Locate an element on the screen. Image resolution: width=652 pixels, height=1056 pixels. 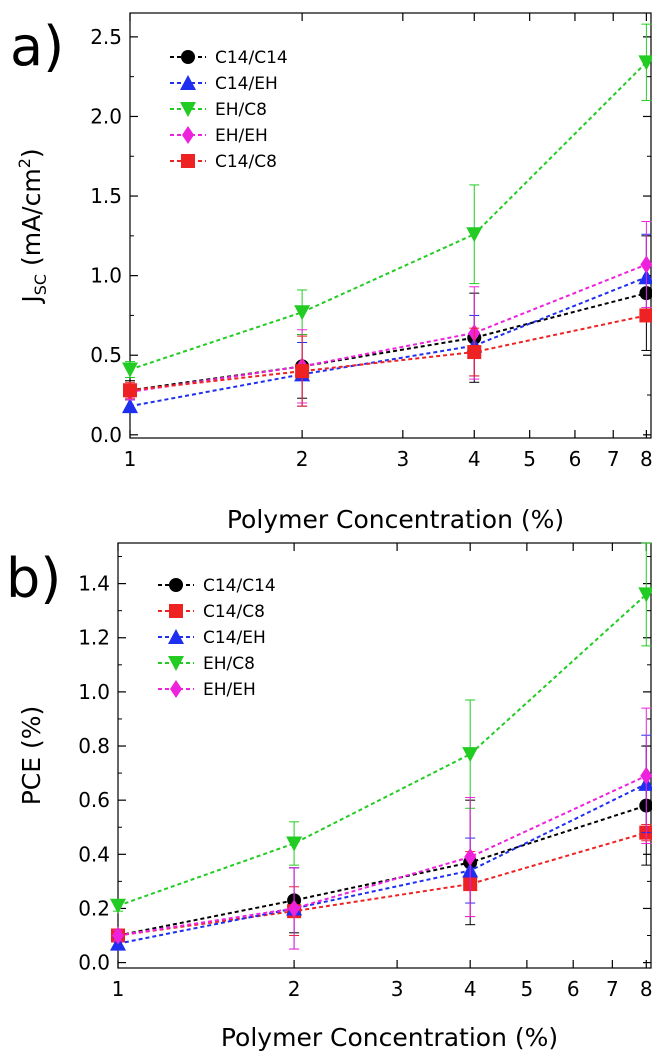
y-tick-label: 1.2 is located at coordinates (94, 638).